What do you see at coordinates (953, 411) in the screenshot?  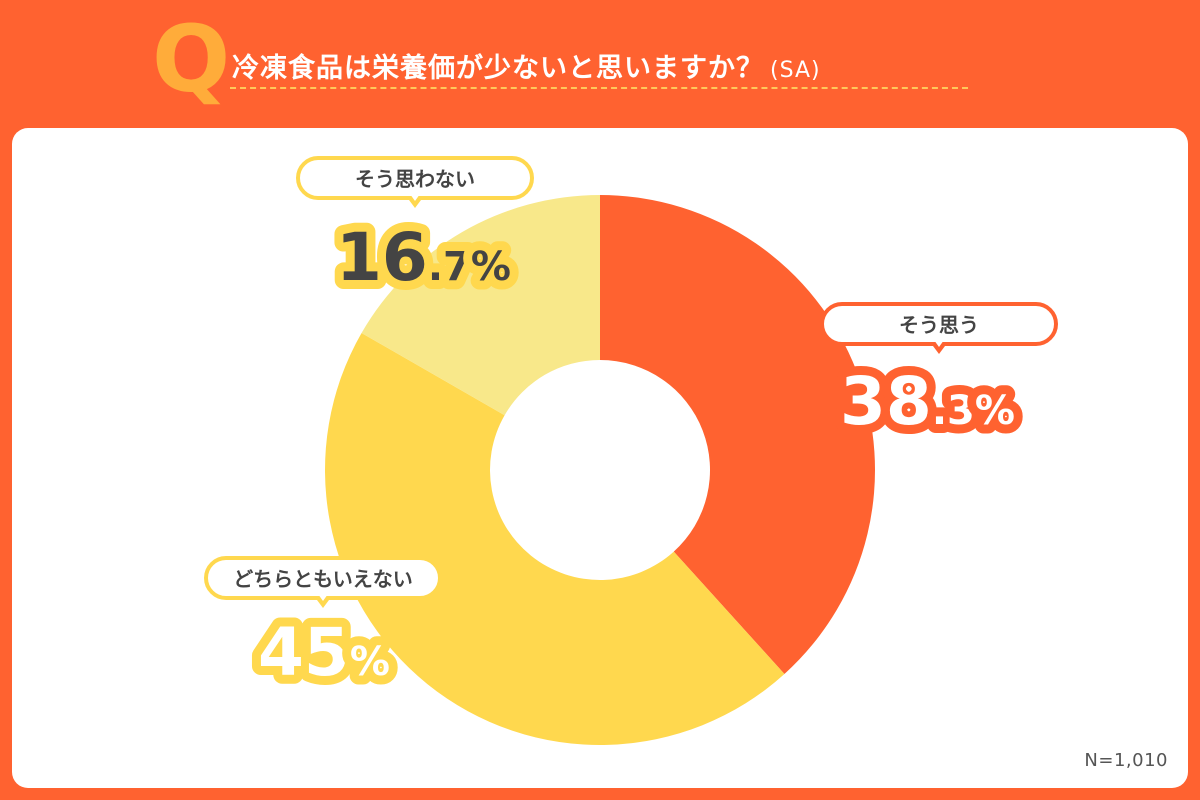 I see `slice-value-decimal: .3` at bounding box center [953, 411].